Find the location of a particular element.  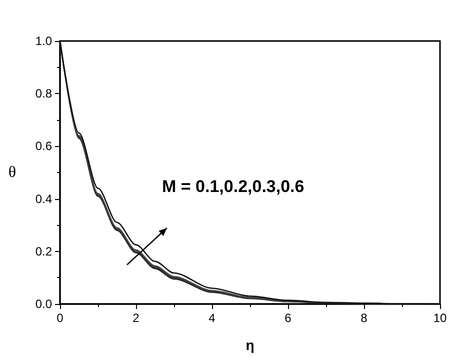

annotation: M = 0.1,0.2,0.3,0.6 is located at coordinates (233, 186).